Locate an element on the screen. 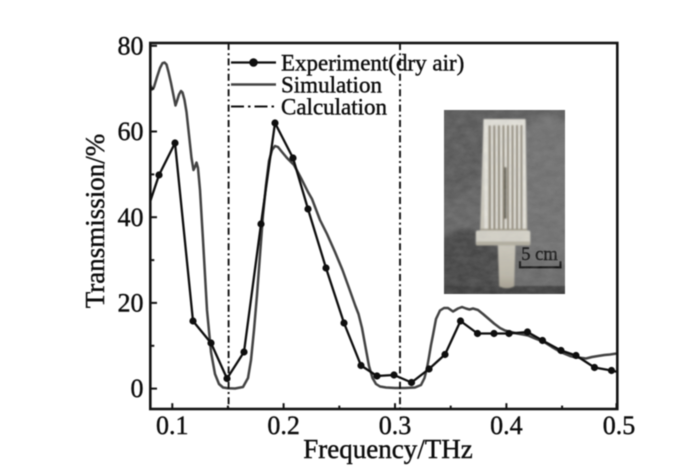 Image resolution: width=700 pixels, height=466 pixels. svg-text: Simulation is located at coordinates (331, 85).